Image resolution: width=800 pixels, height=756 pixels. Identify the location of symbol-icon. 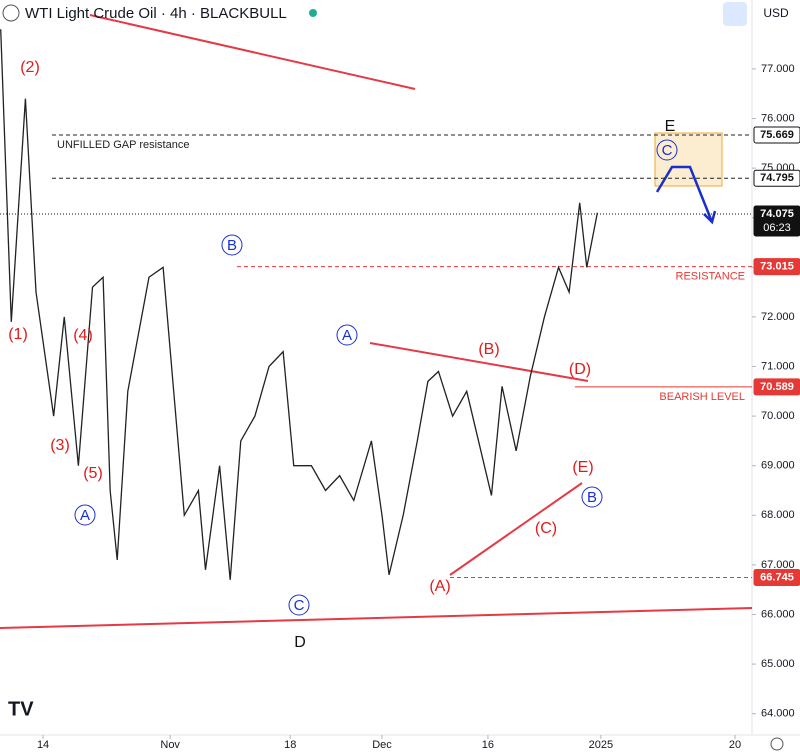
(11, 13).